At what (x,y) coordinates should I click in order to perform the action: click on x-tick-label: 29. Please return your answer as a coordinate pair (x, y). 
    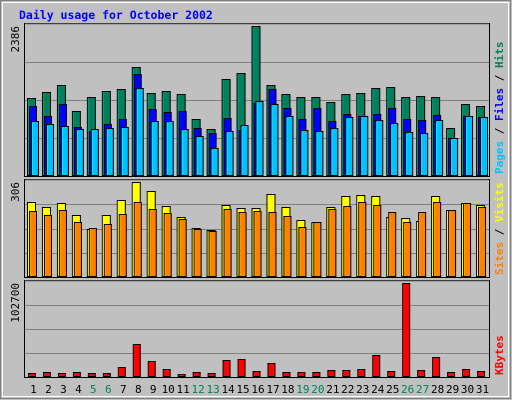
    Looking at the image, I should click on (452, 389).